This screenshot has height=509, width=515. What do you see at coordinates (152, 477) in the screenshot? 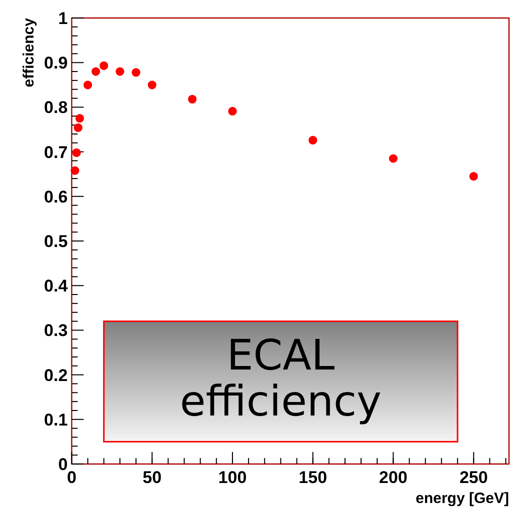
I see `x-tick-label: 50` at bounding box center [152, 477].